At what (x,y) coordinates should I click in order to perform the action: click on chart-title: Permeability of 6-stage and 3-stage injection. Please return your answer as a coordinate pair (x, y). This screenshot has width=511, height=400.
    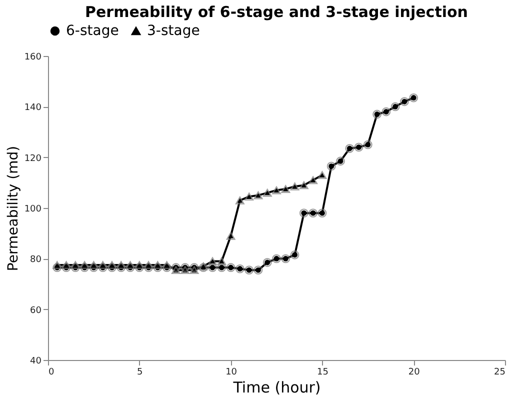
    Looking at the image, I should click on (276, 12).